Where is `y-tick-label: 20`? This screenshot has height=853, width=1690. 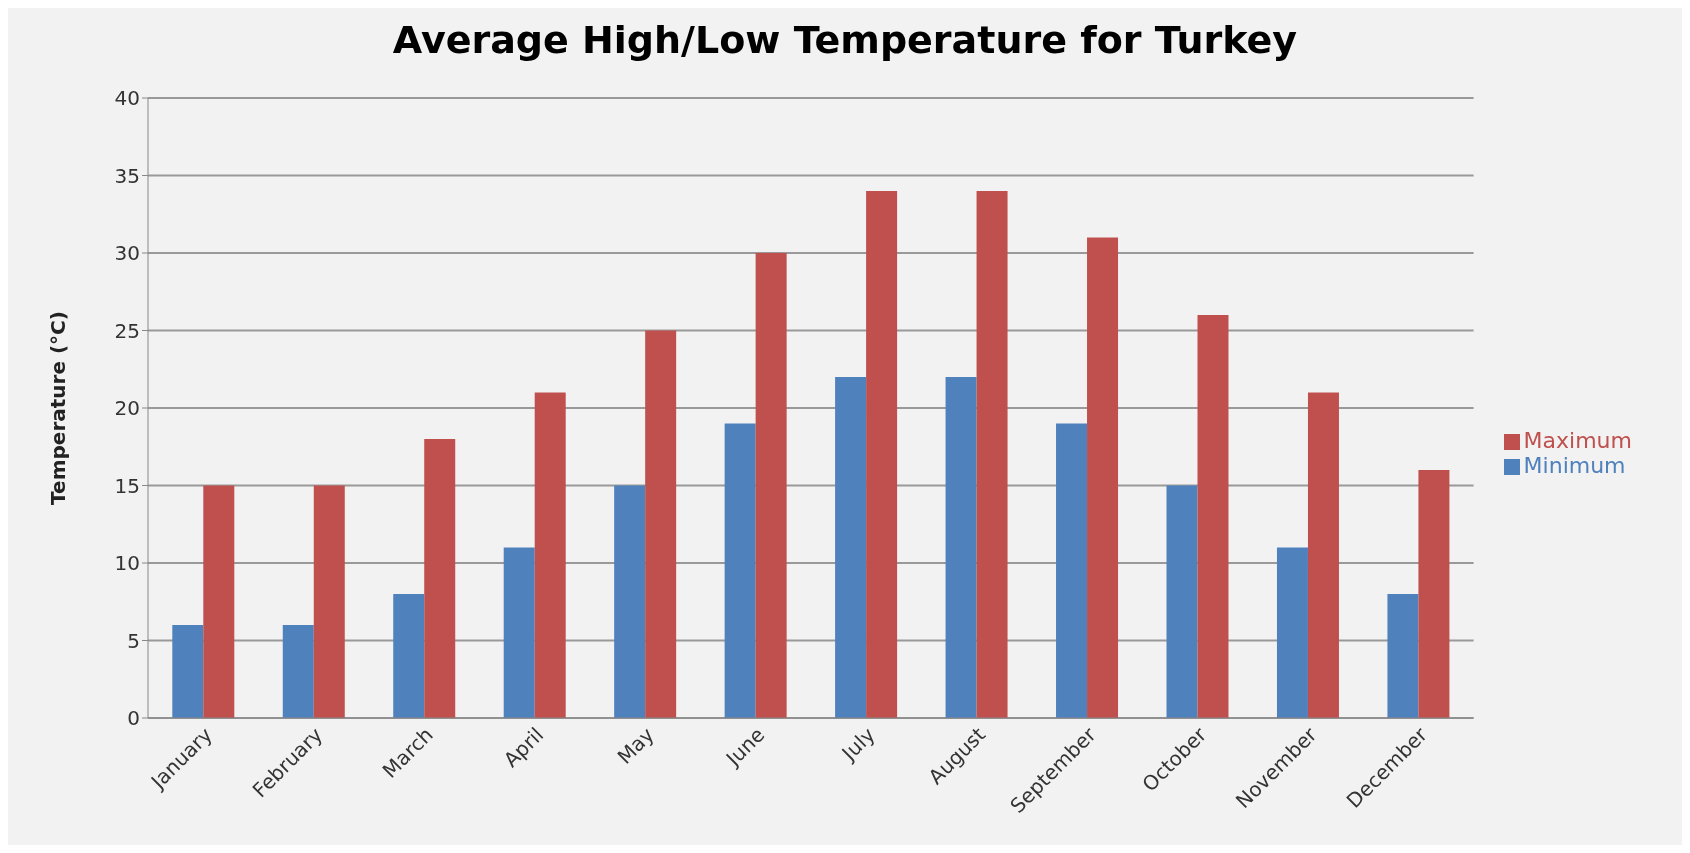 y-tick-label: 20 is located at coordinates (127, 408).